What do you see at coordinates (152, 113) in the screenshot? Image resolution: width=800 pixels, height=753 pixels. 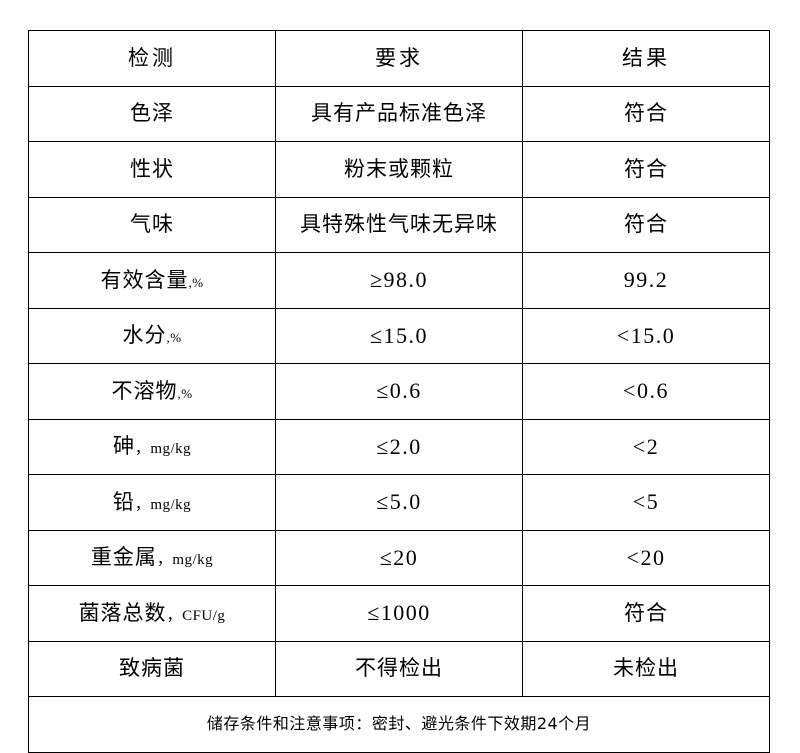 I see `cell-item: 色泽` at bounding box center [152, 113].